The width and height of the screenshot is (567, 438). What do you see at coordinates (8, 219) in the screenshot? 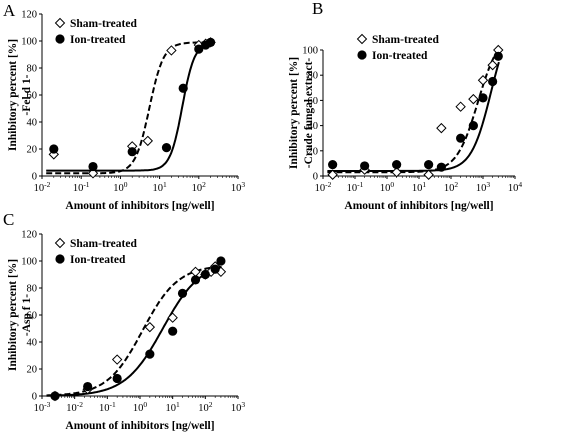
I see `panel-letter: C` at bounding box center [8, 219].